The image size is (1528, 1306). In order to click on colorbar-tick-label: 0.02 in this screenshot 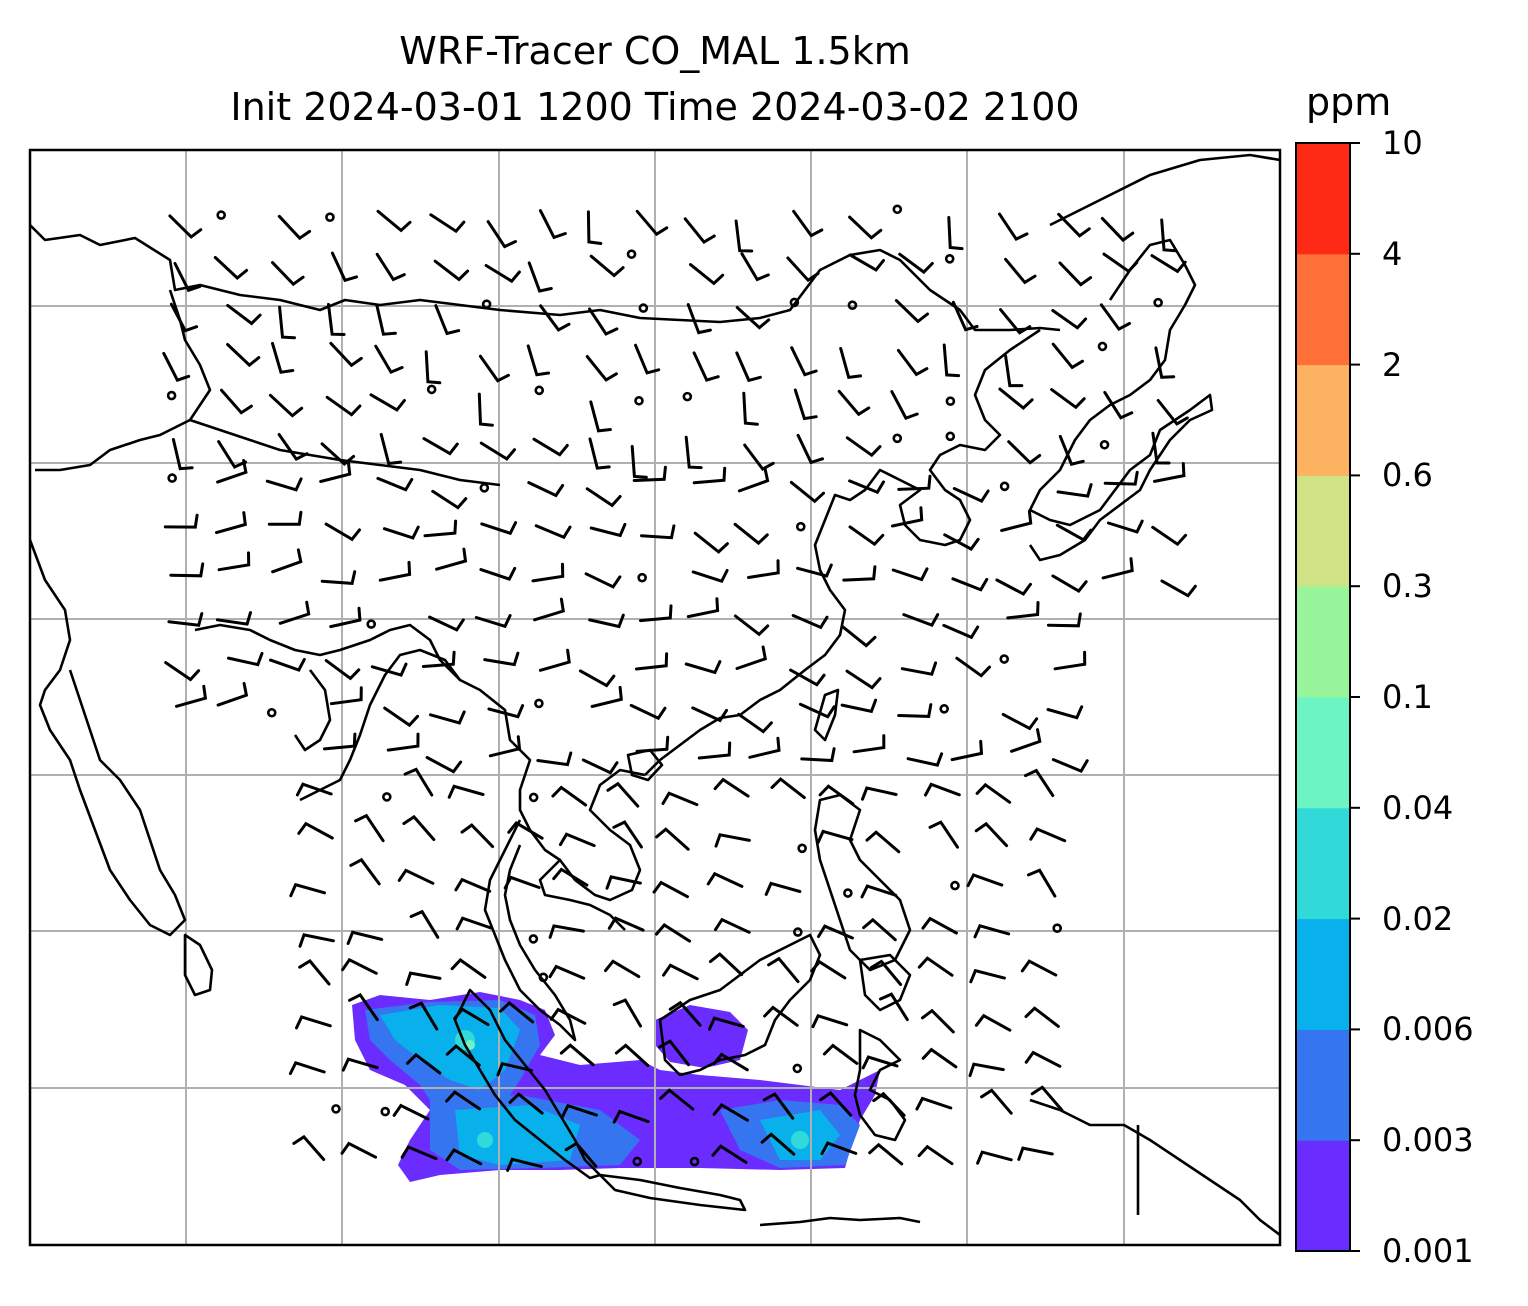, I will do `click(1418, 918)`.